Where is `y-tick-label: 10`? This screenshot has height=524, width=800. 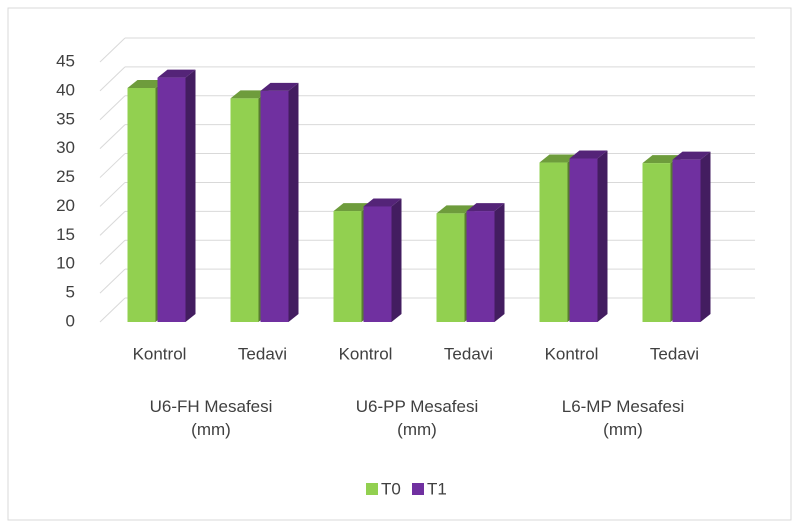 y-tick-label: 10 is located at coordinates (65, 263).